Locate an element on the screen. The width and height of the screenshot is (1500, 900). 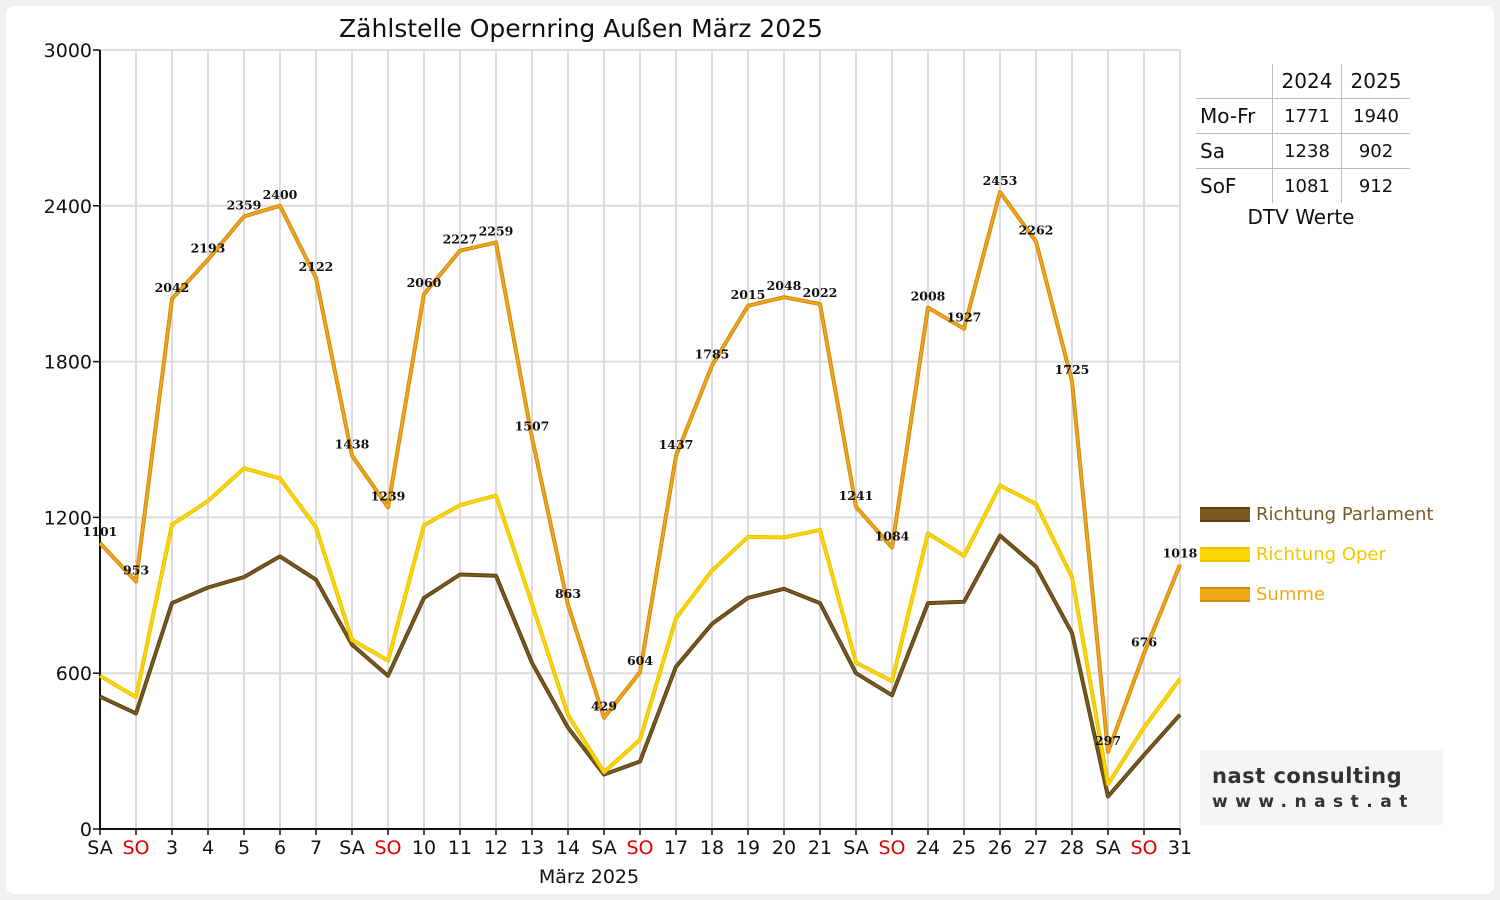
x-tick-label: 26 is located at coordinates (1000, 848).